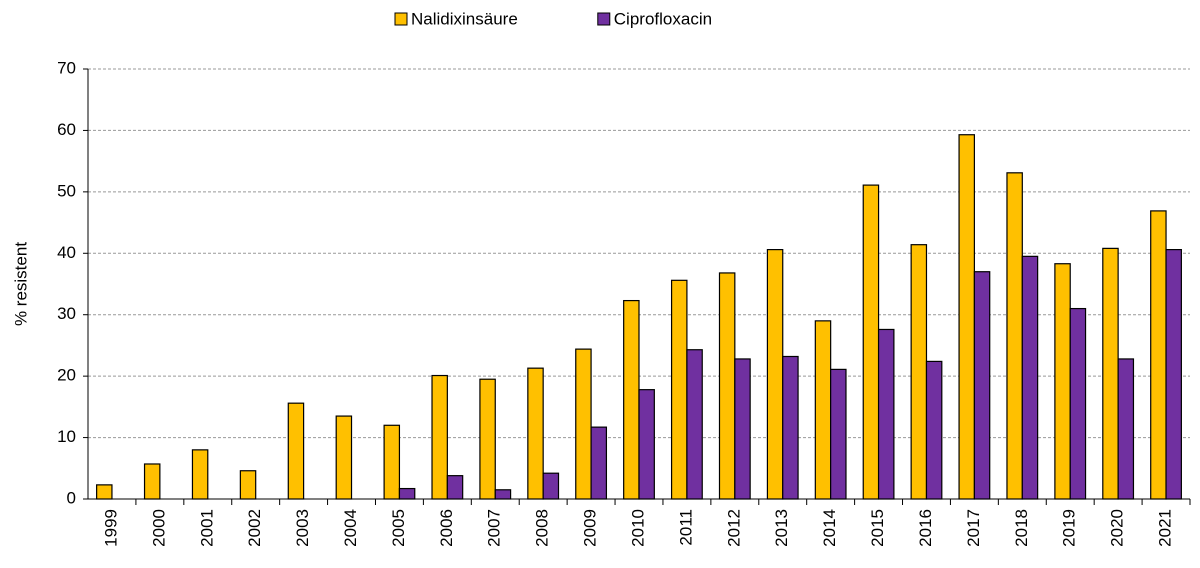 This screenshot has width=1200, height=568. I want to click on legend-label: Nalidixinsäure, so click(464, 18).